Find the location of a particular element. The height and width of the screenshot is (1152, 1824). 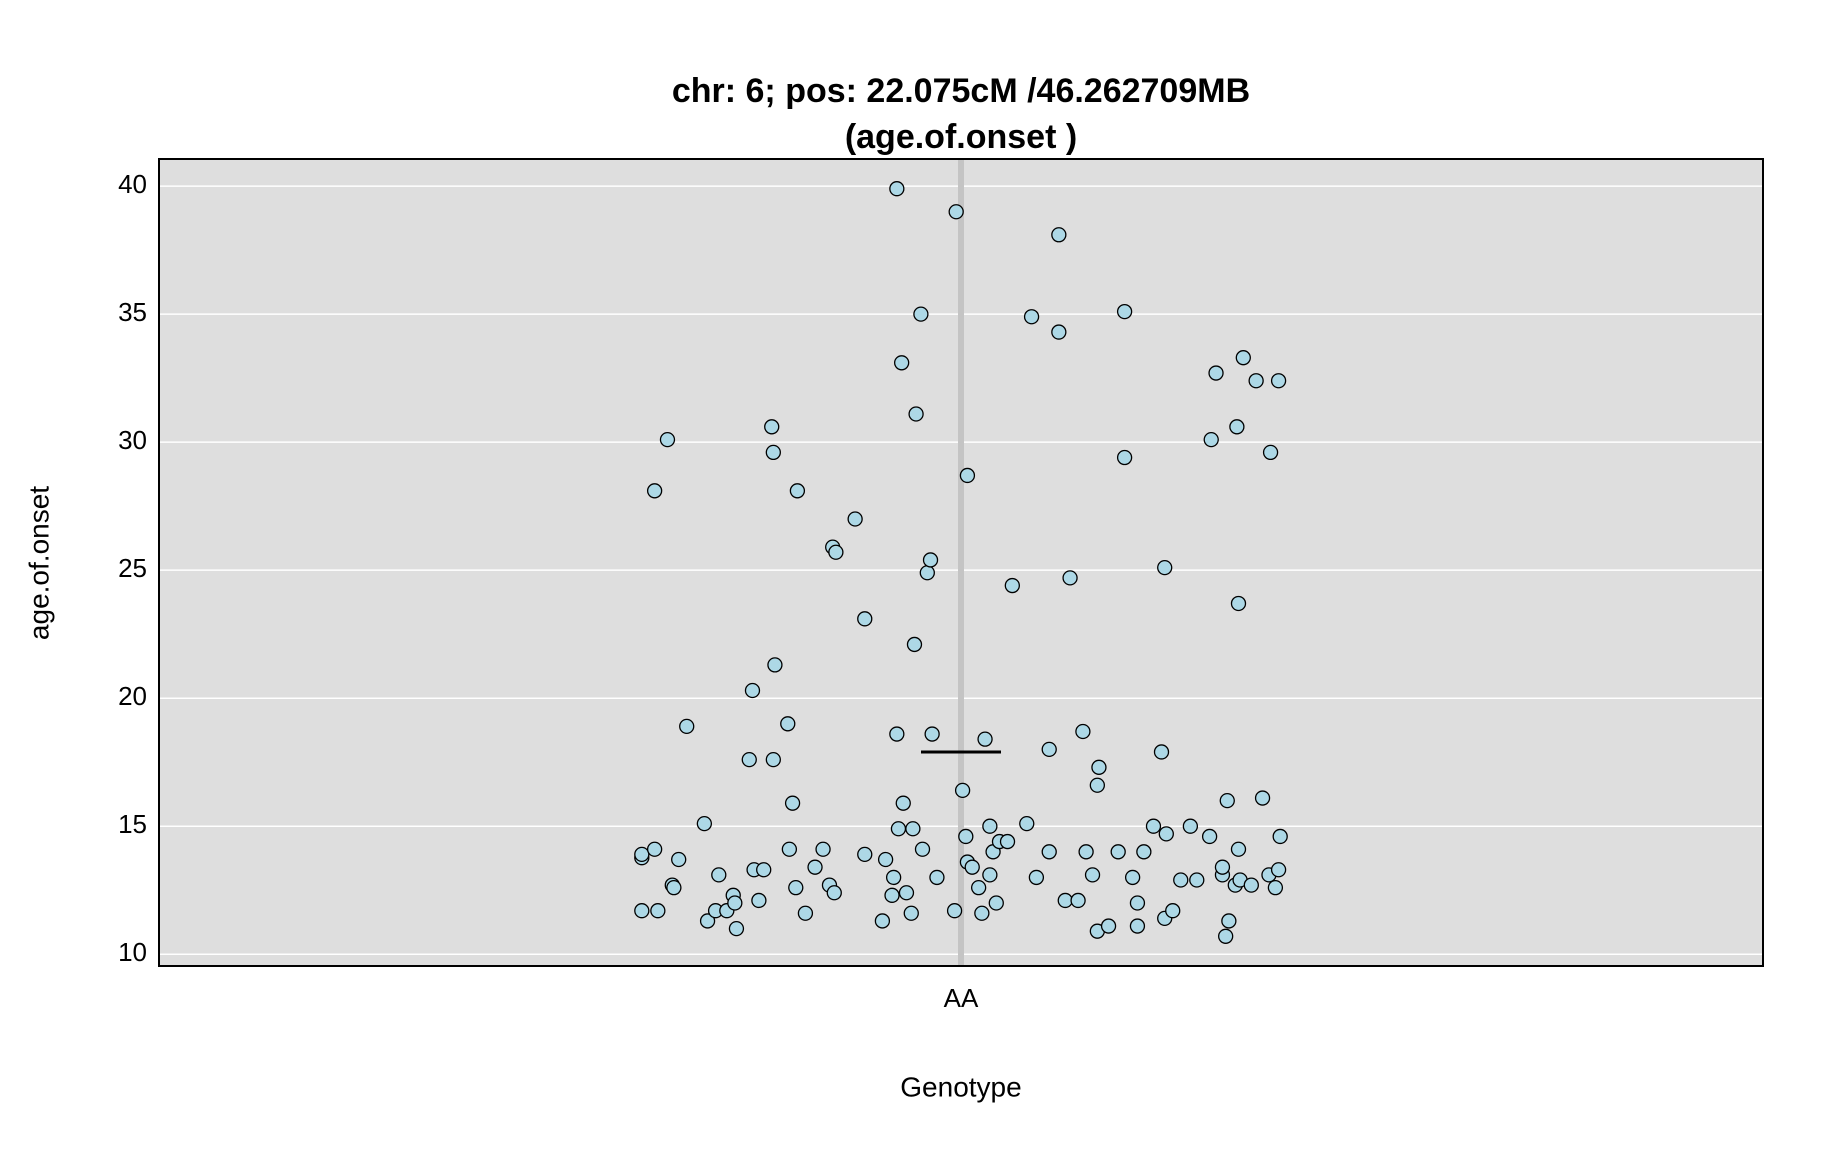

y-tick-label: 15 is located at coordinates (132, 824).